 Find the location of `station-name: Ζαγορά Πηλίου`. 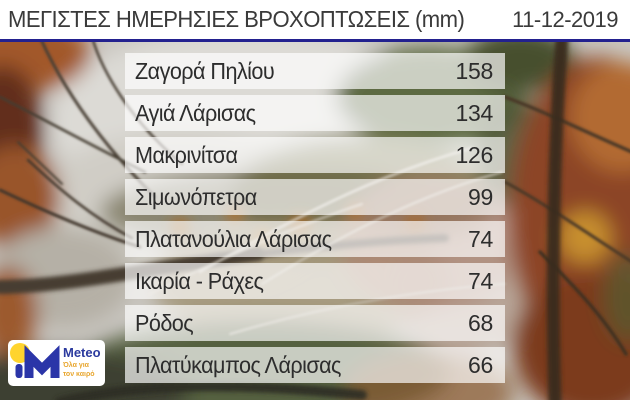

station-name: Ζαγορά Πηλίου is located at coordinates (205, 70).